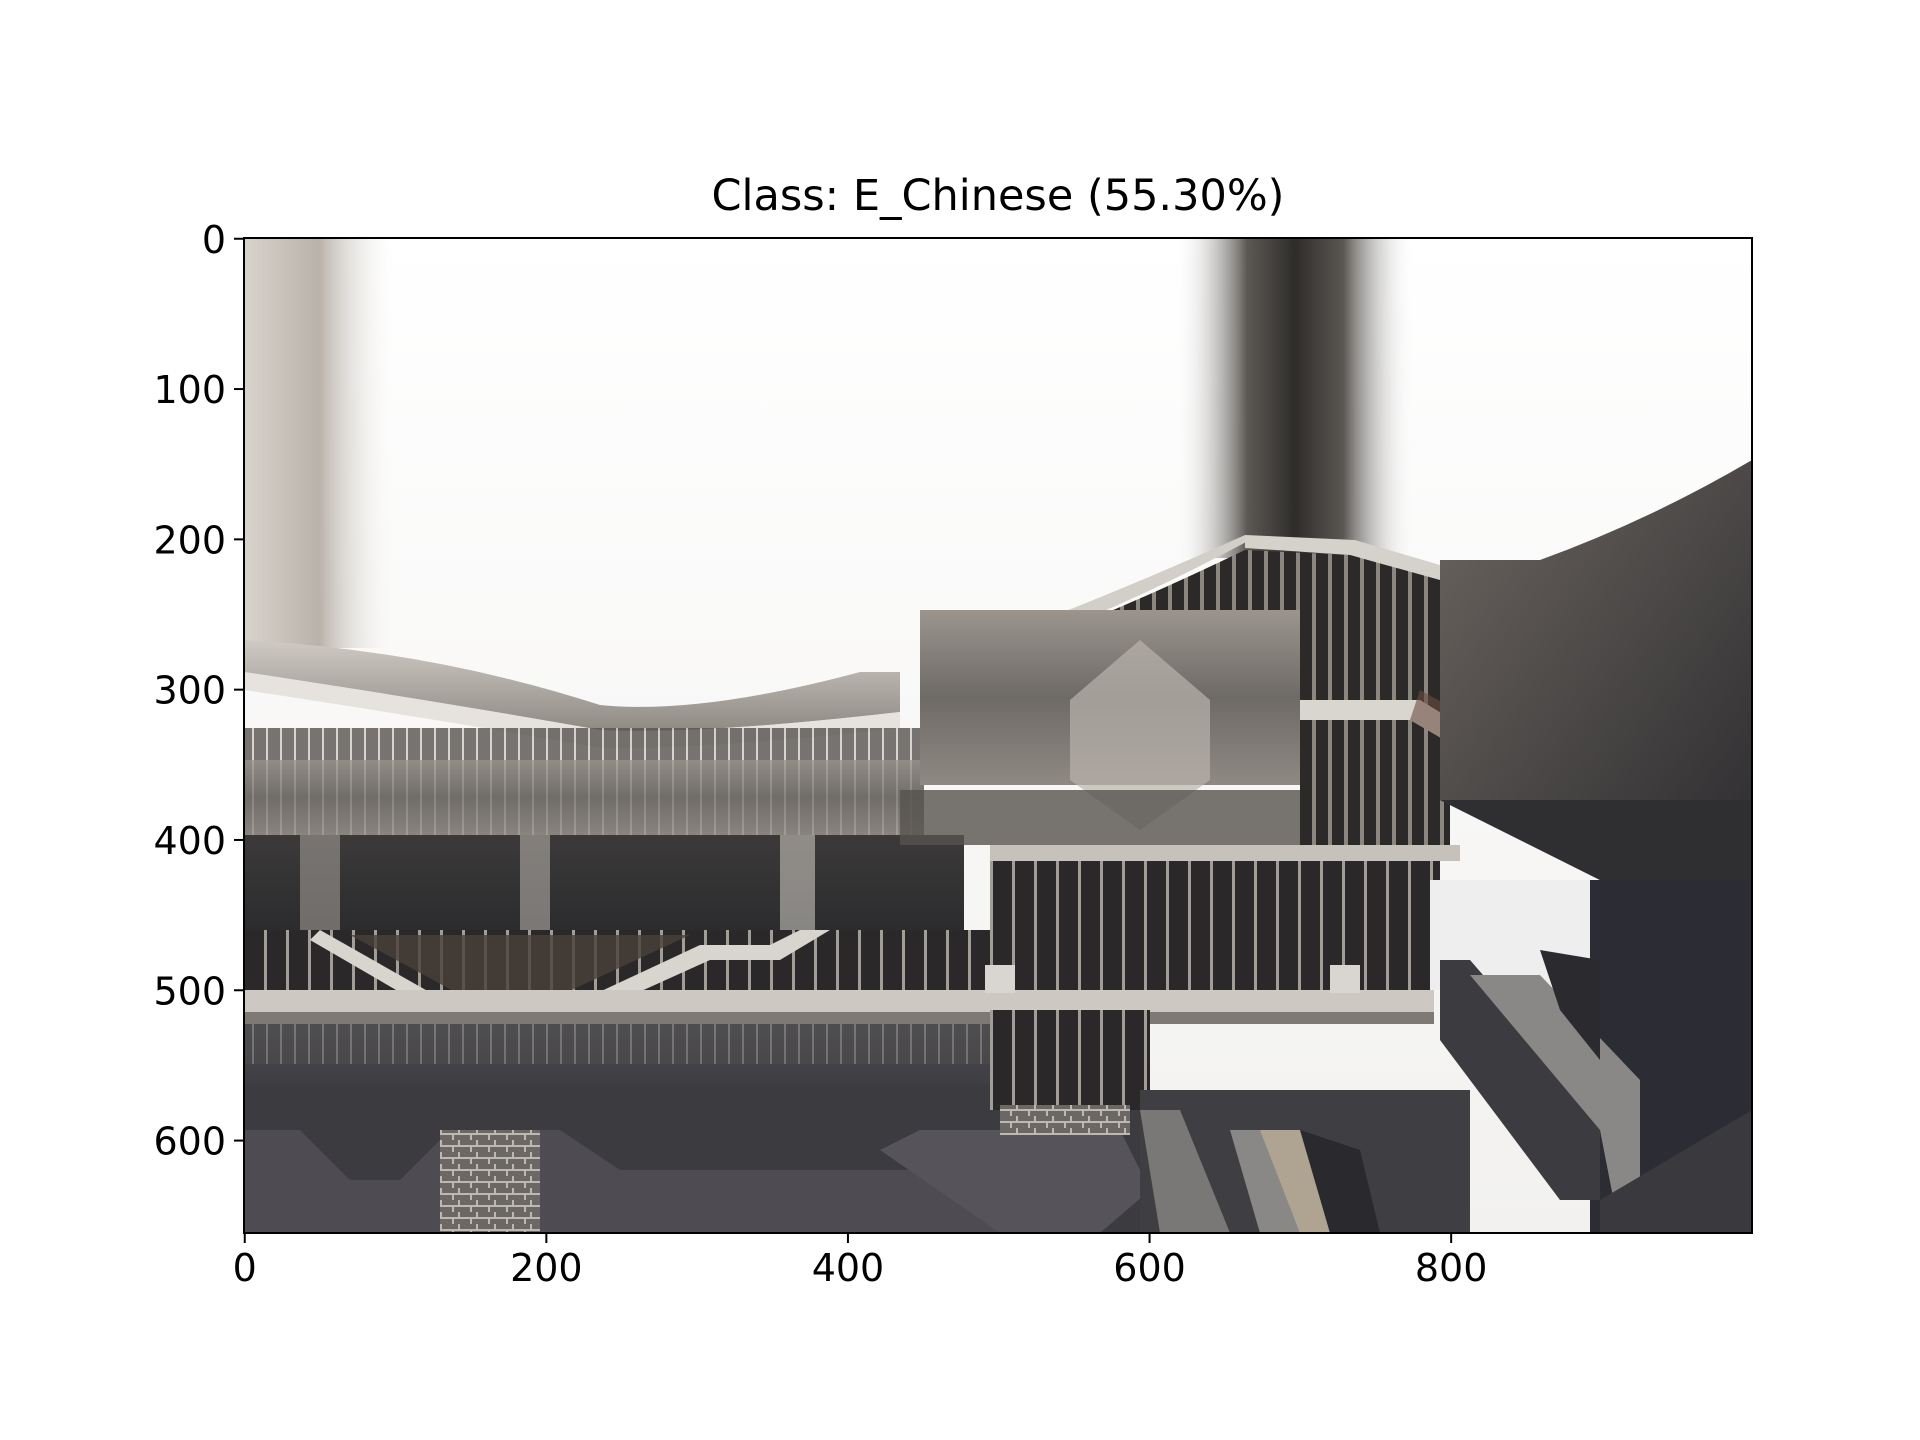 The image size is (1920, 1440). What do you see at coordinates (998, 196) in the screenshot?
I see `chart-title: Class: E_Chinese (55.30%)` at bounding box center [998, 196].